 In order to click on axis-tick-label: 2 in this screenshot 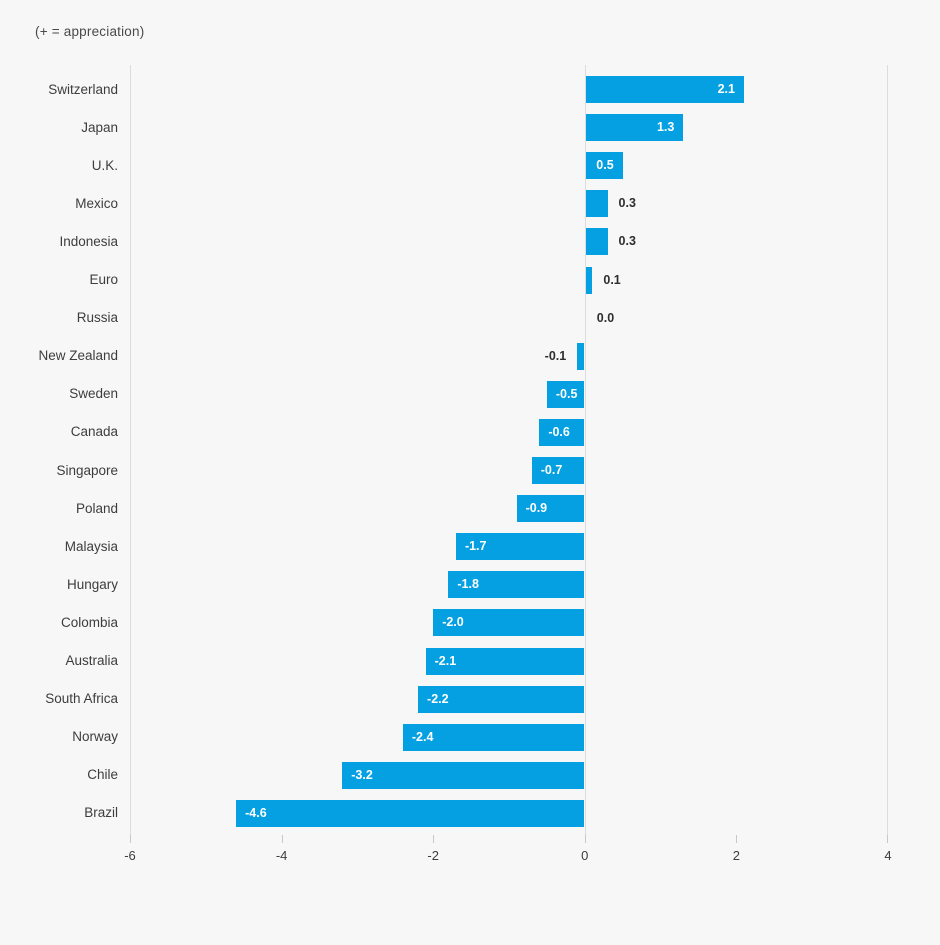, I will do `click(736, 855)`.